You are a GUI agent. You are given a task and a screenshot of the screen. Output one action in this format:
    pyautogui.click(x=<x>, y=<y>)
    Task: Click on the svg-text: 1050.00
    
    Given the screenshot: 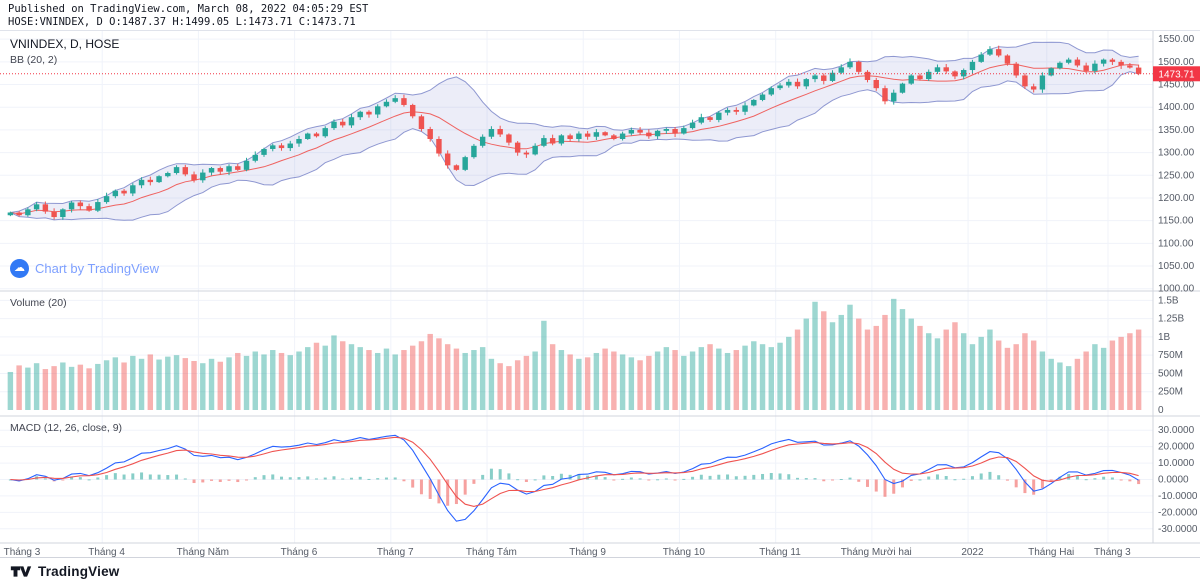 What is the action you would take?
    pyautogui.click(x=1176, y=266)
    